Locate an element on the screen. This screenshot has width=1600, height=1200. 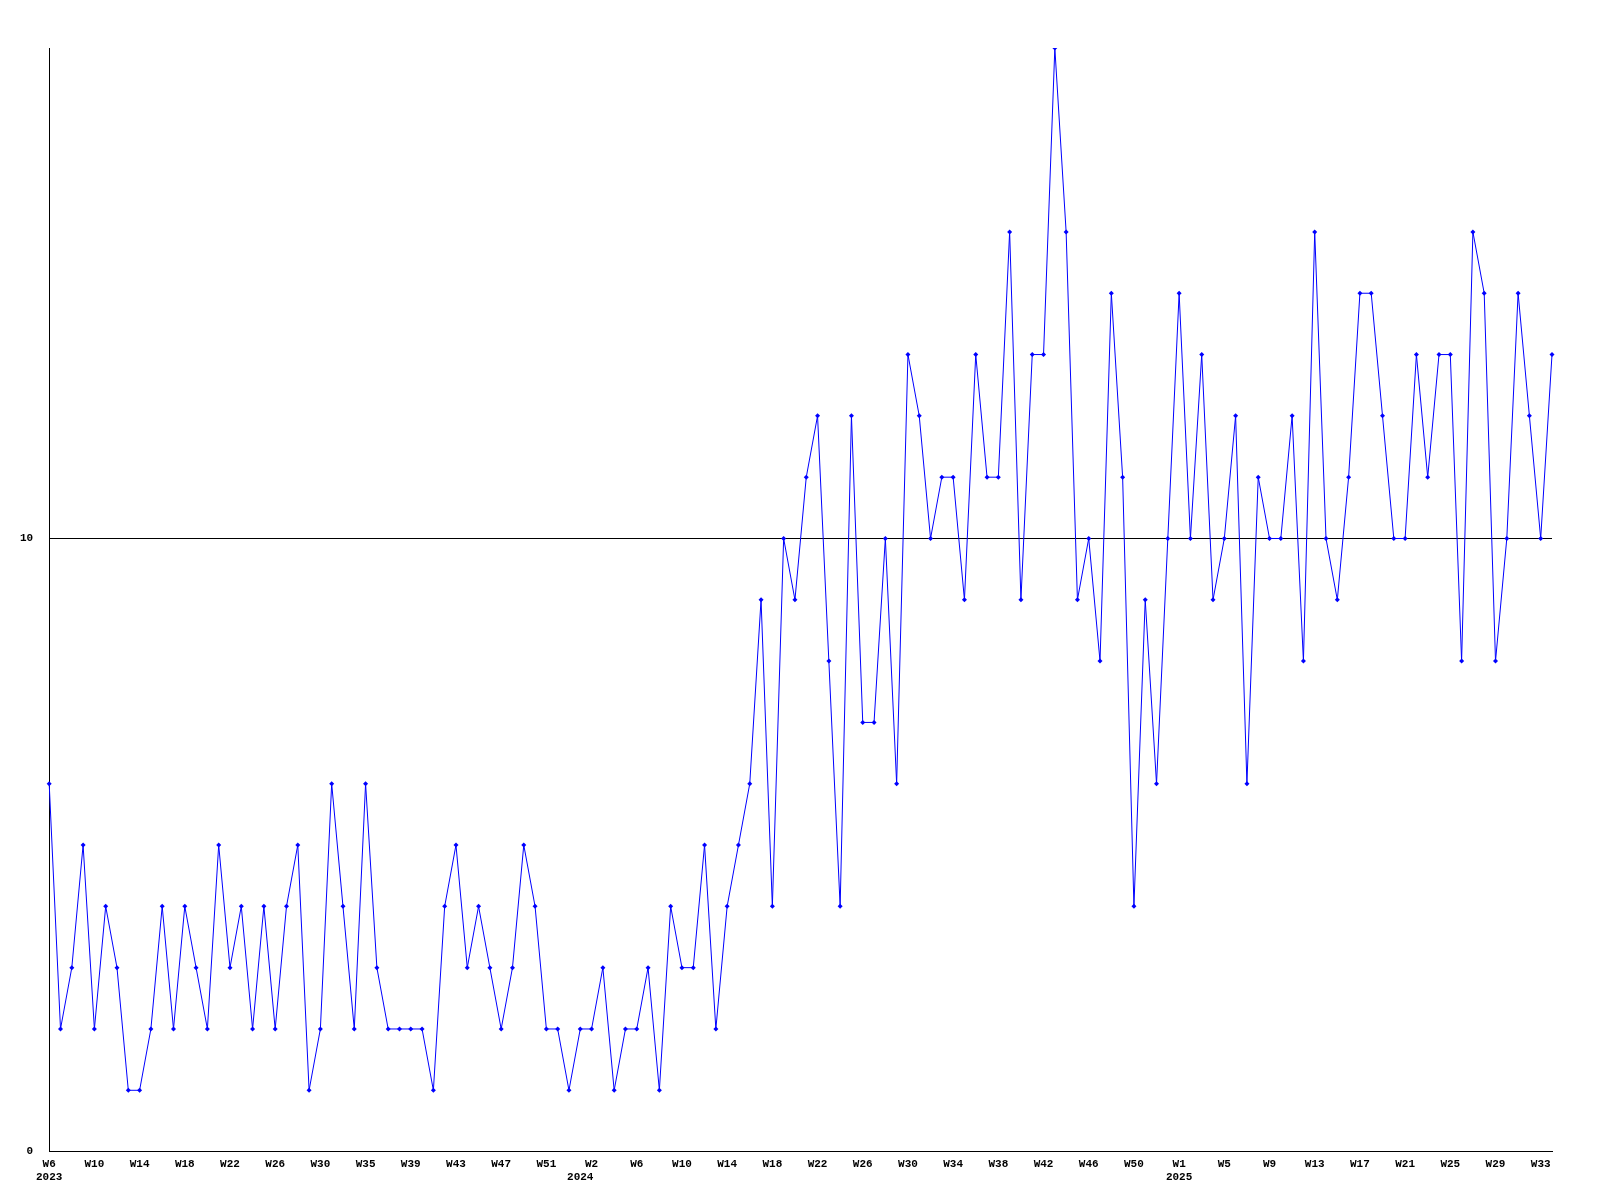
x-tick-label: W1 2025 is located at coordinates (1179, 1170).